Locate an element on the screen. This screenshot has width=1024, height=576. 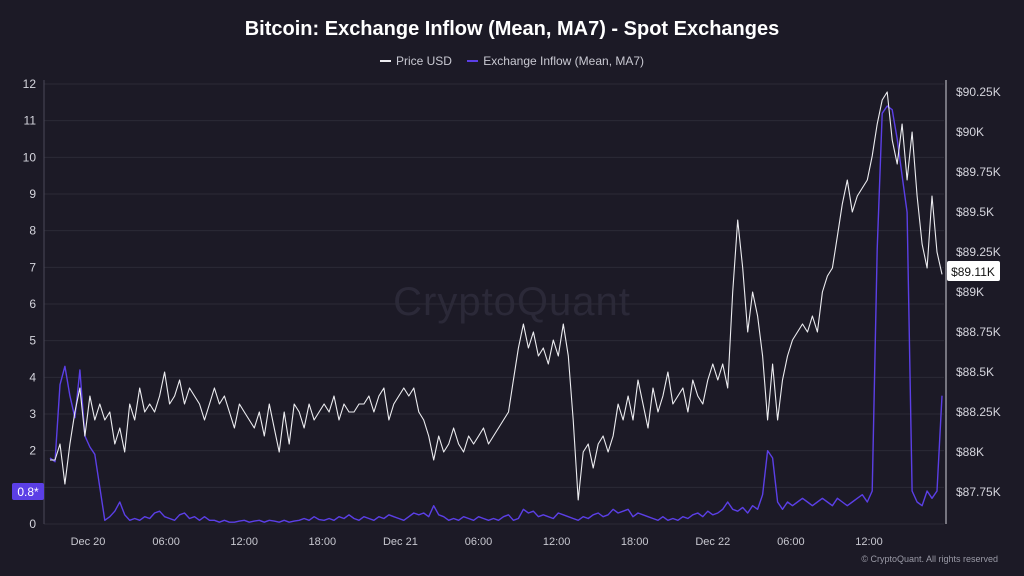
right-tick-$90K: $90K is located at coordinates (970, 132).